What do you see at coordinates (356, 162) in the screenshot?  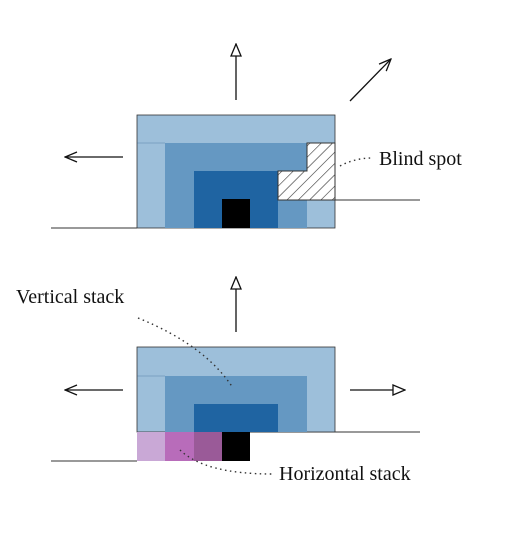 I see `blind-spot-leader` at bounding box center [356, 162].